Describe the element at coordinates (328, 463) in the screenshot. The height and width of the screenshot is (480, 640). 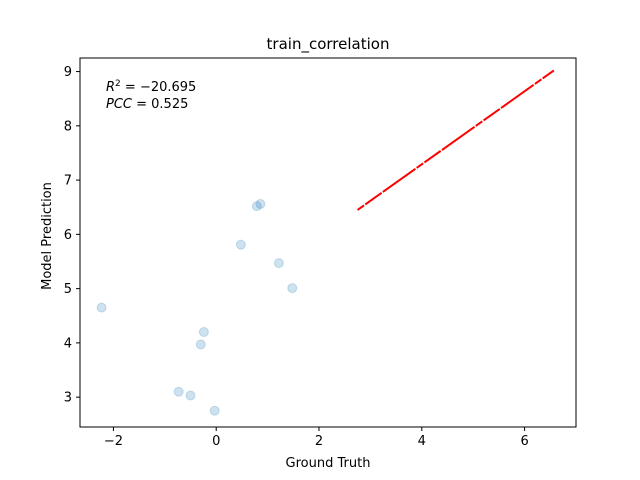
I see `x-axis-label: Ground Truth` at that location.